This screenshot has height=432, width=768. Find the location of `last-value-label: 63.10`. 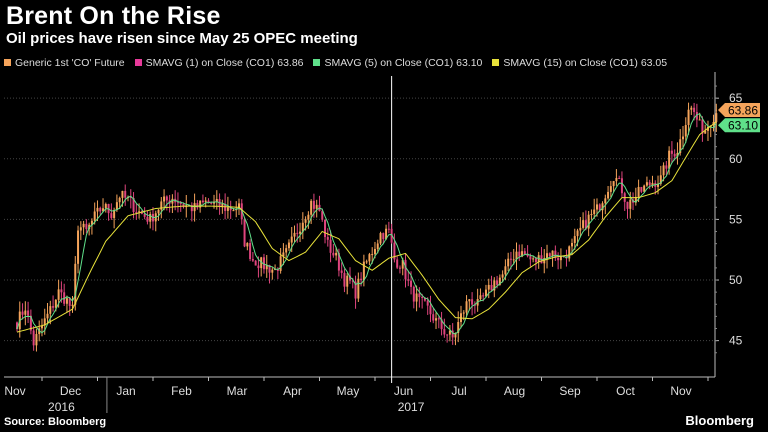

last-value-label: 63.10 is located at coordinates (739, 125).